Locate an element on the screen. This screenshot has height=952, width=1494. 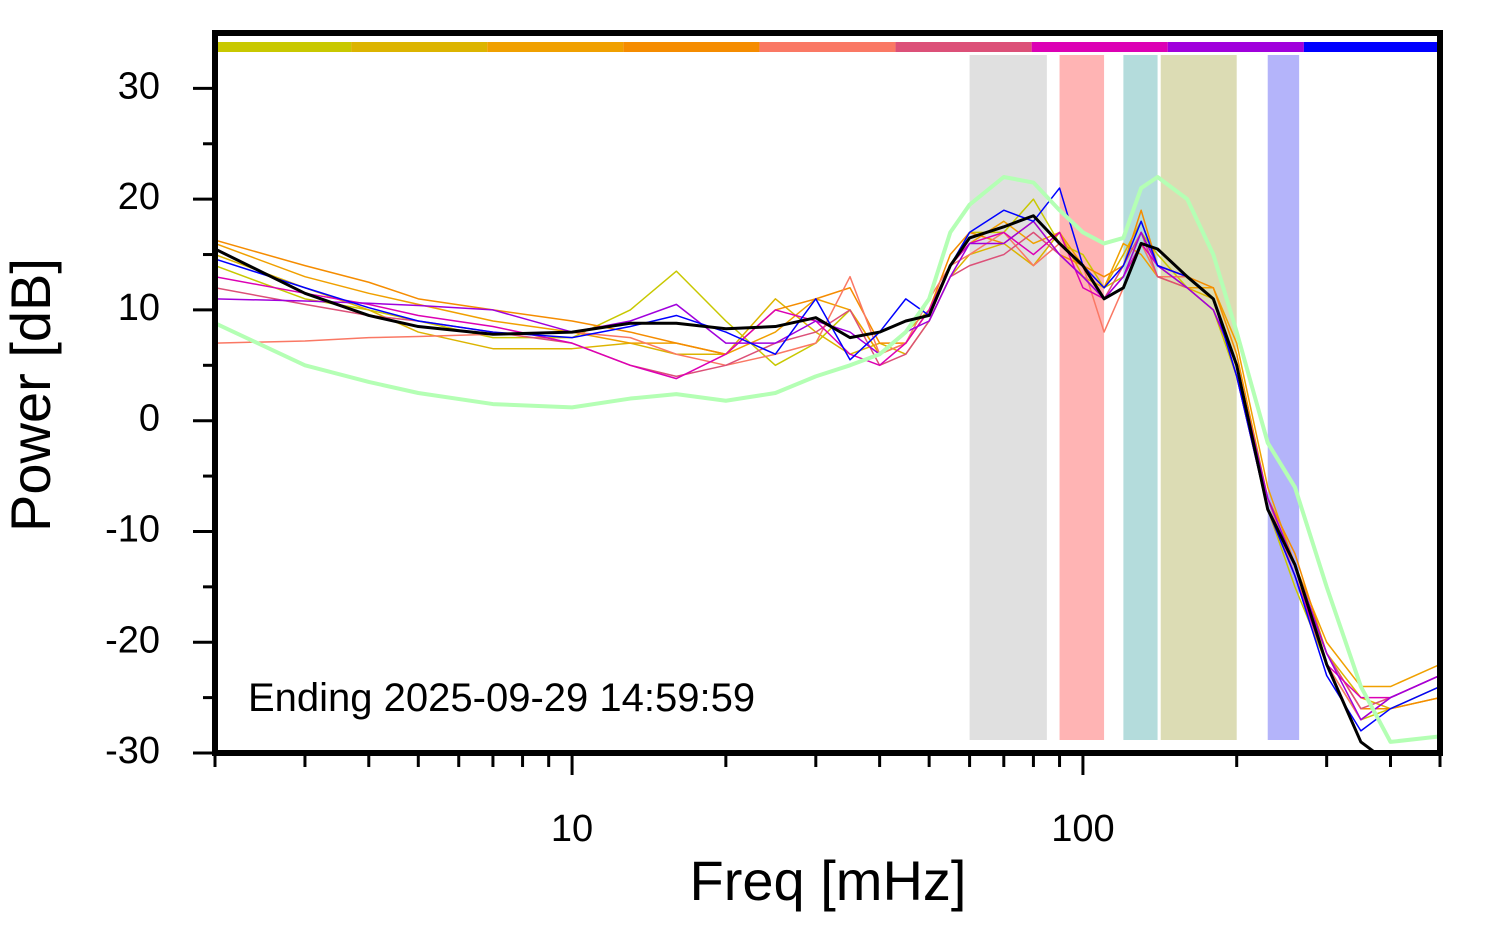
x-axis-label: Freq [mHz] is located at coordinates (828, 880).